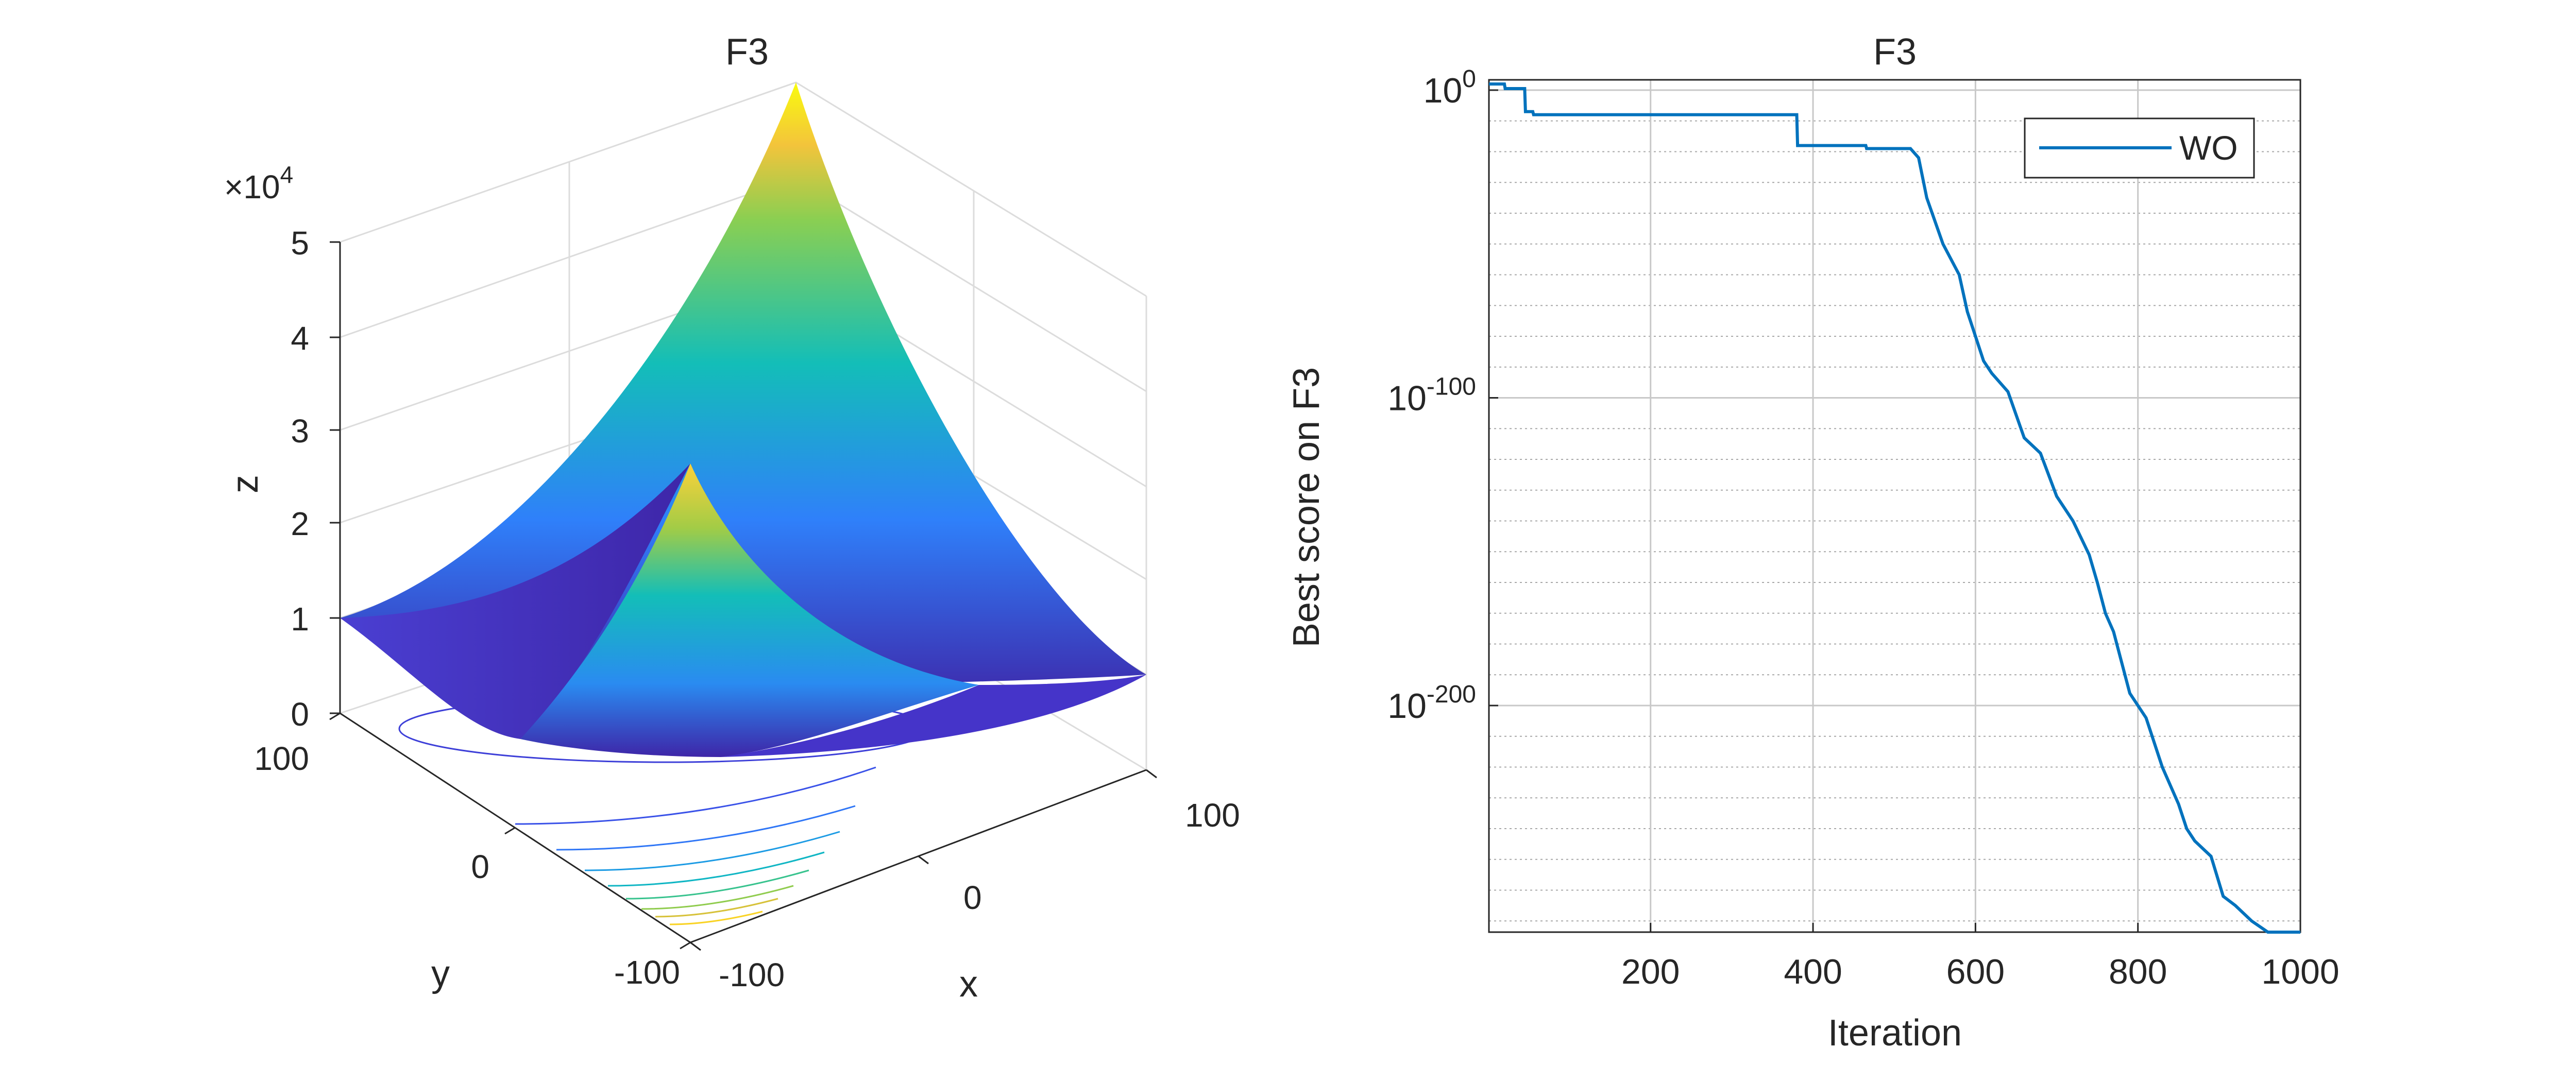 This screenshot has width=2576, height=1065. What do you see at coordinates (1975, 971) in the screenshot?
I see `convergence-x-tick-label: 600` at bounding box center [1975, 971].